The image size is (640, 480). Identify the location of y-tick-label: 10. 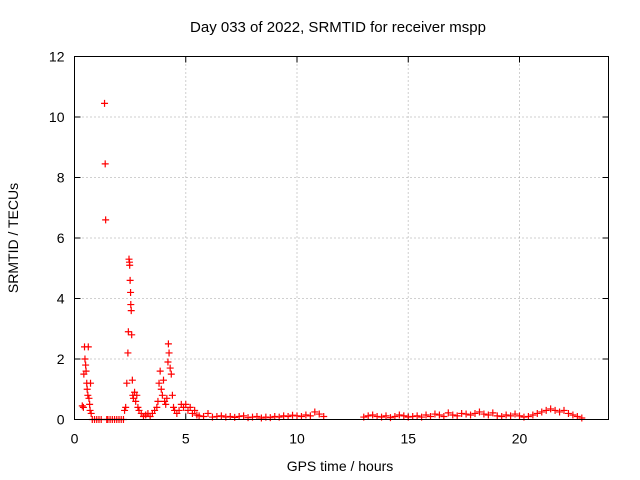
(57, 117).